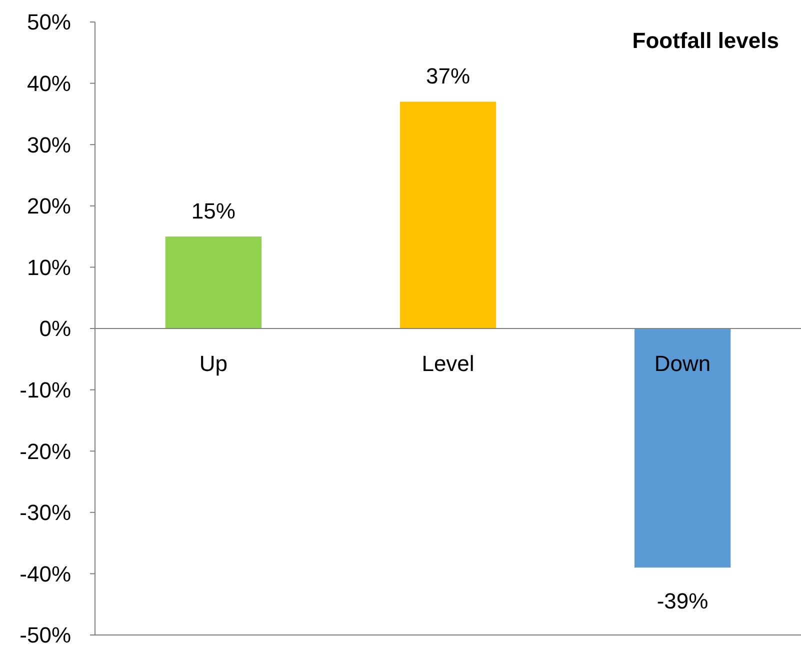 This screenshot has width=801, height=649. Describe the element at coordinates (48, 83) in the screenshot. I see `y-tick-label: 40%` at that location.